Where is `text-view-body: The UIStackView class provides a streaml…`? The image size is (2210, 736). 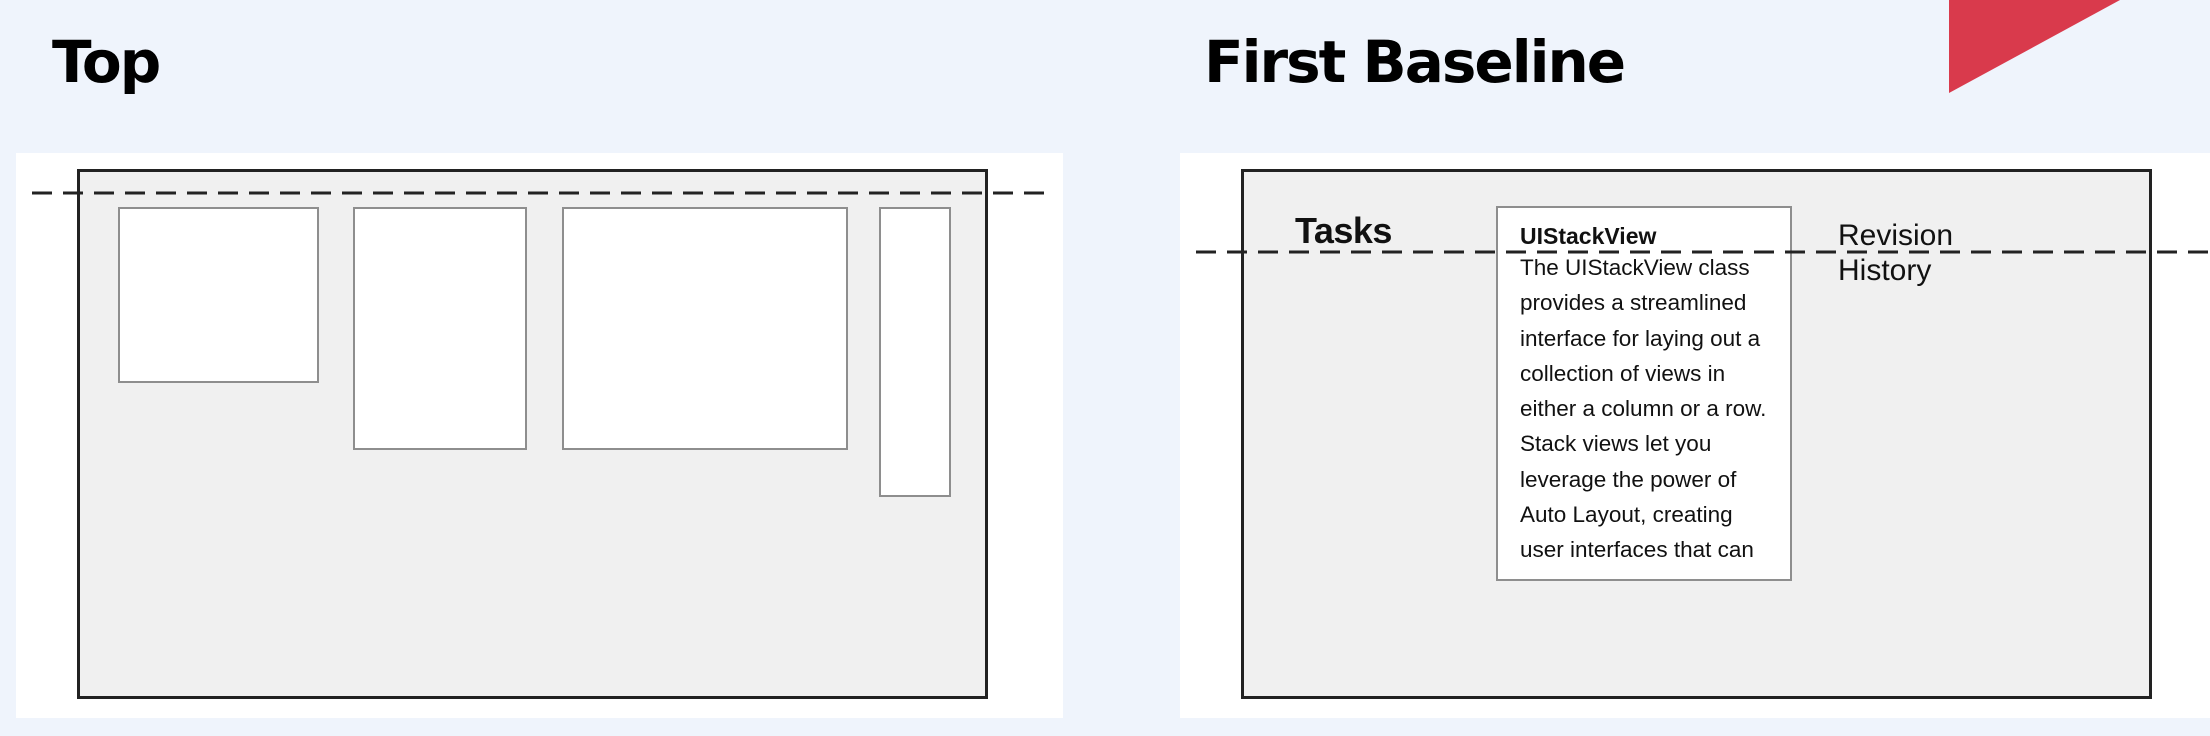 text-view-body: The UIStackView class provides a streaml… is located at coordinates (1643, 409).